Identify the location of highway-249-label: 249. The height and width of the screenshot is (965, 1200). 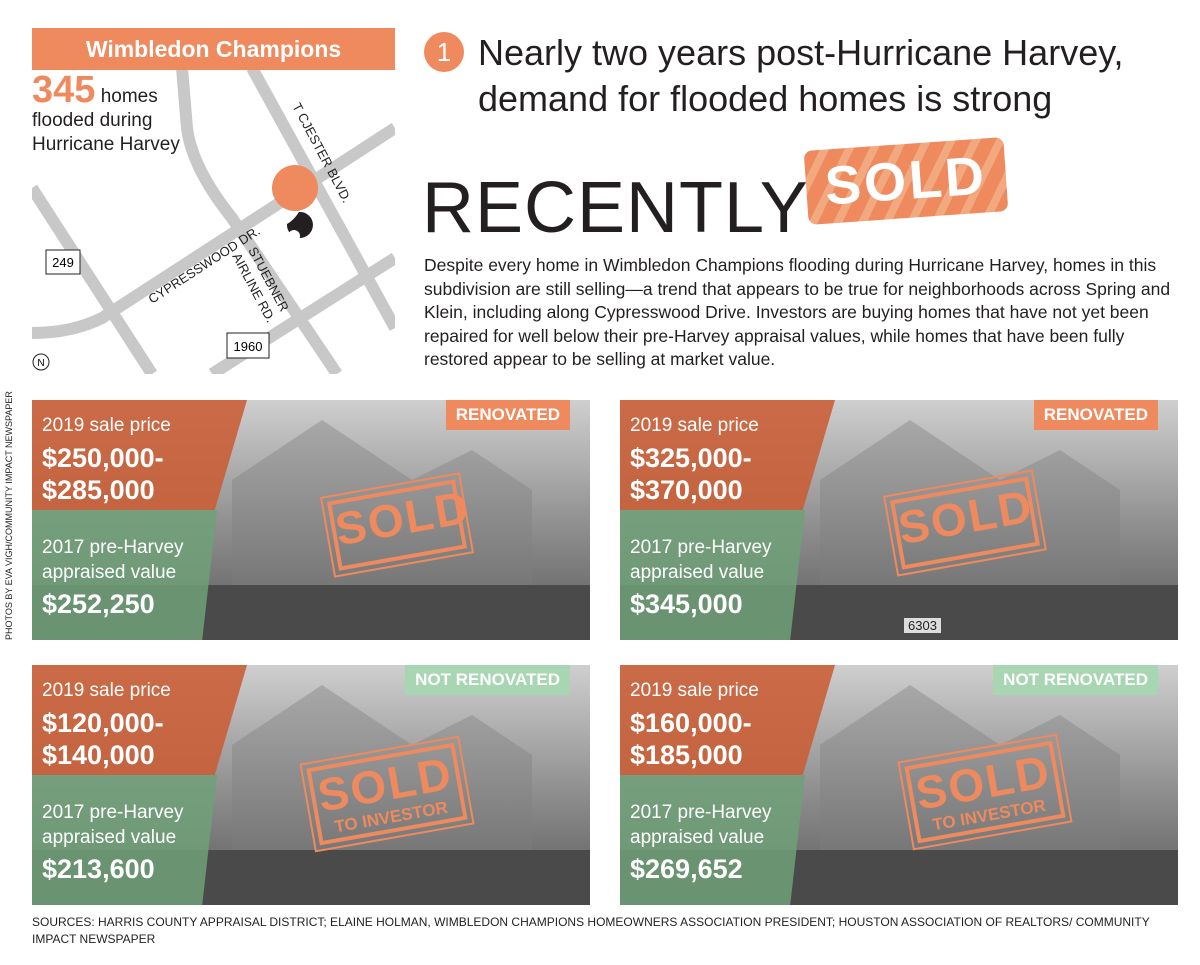
(63, 262).